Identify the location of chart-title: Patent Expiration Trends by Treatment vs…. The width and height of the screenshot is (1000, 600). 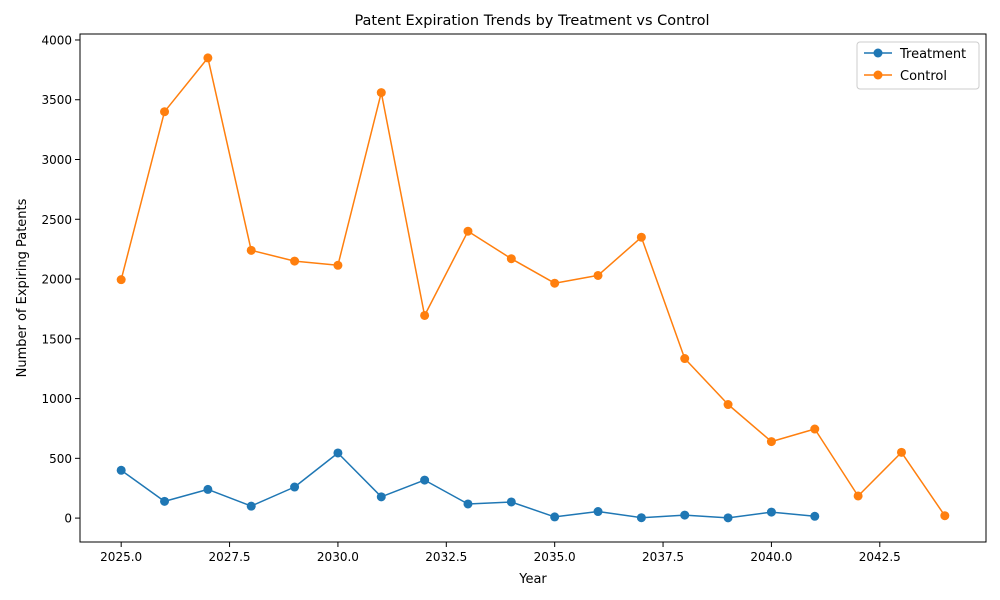
(531, 21).